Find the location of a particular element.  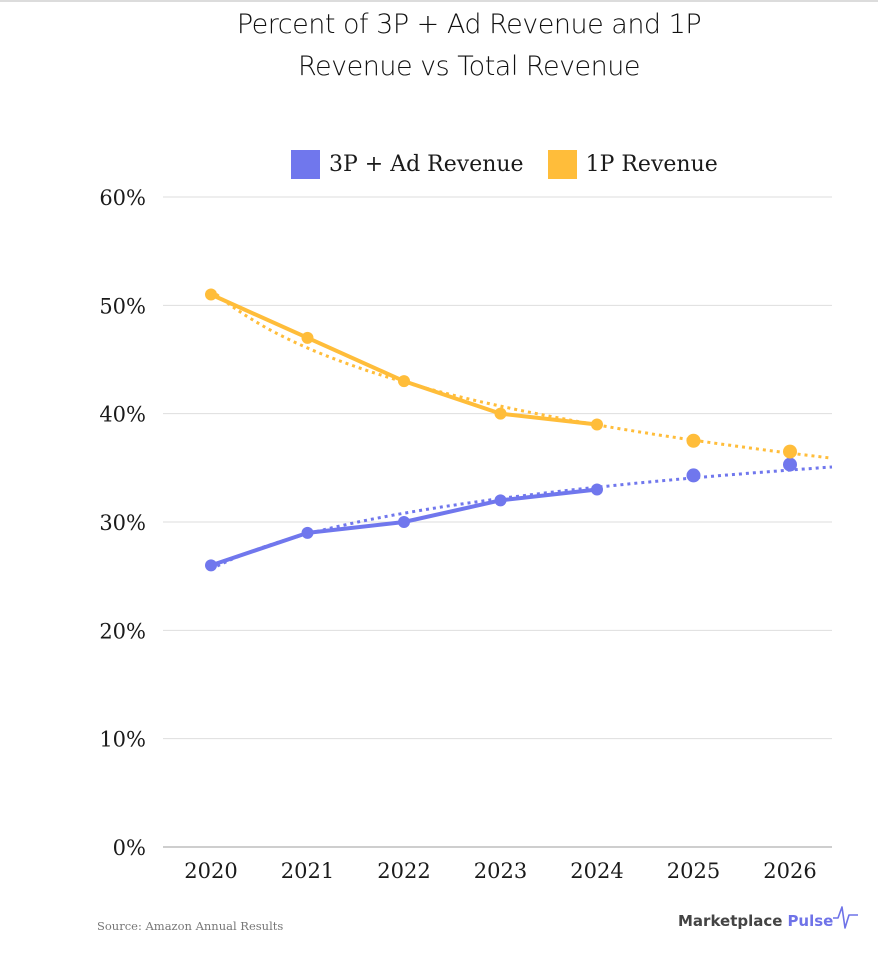

data-point-1p-2022 is located at coordinates (404, 381).